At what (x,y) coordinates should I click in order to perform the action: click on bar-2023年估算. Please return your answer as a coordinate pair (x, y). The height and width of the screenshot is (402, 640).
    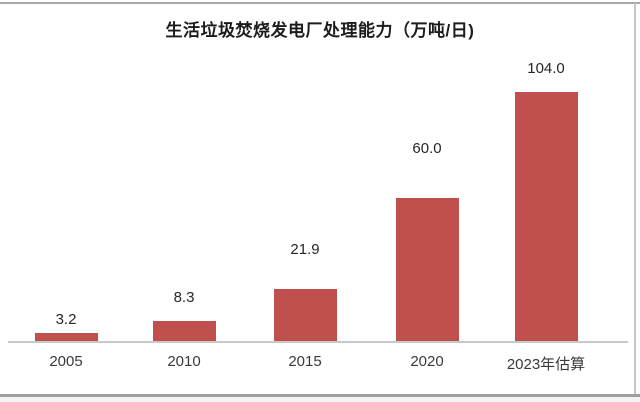
    Looking at the image, I should click on (546, 216).